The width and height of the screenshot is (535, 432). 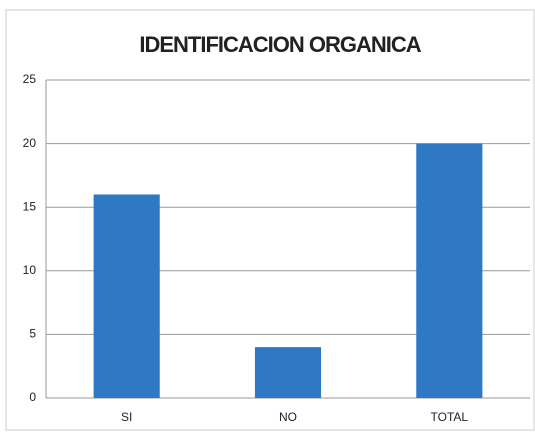 I want to click on y-tick-label: 15, so click(x=30, y=206).